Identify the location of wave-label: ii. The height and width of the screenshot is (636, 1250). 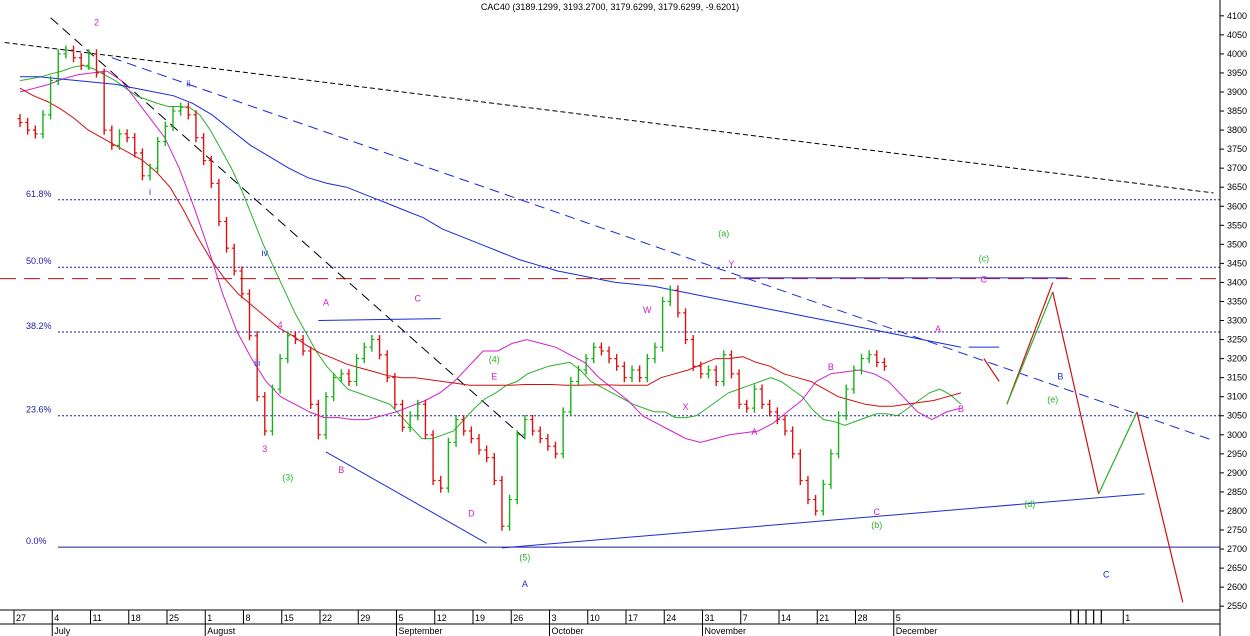
(188, 83).